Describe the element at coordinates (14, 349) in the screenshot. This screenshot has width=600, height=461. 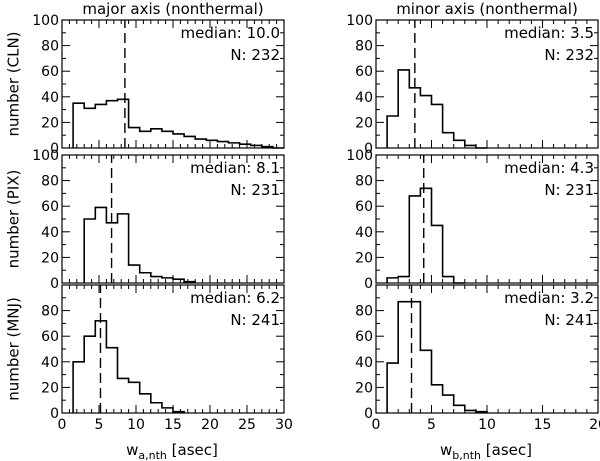
I see `y-axis-label-mnj: number (MNJ)` at that location.